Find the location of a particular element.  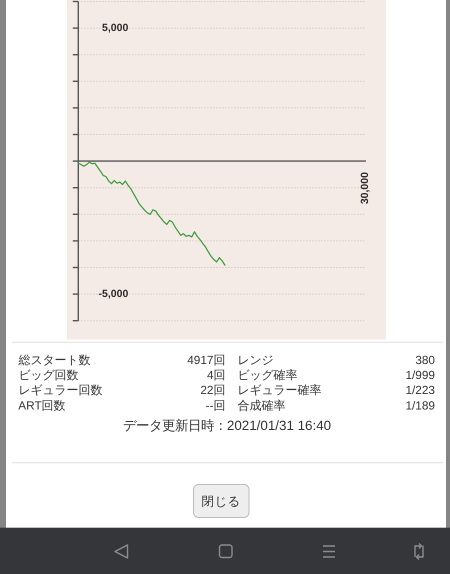

text: ビッグ確率 is located at coordinates (268, 375).